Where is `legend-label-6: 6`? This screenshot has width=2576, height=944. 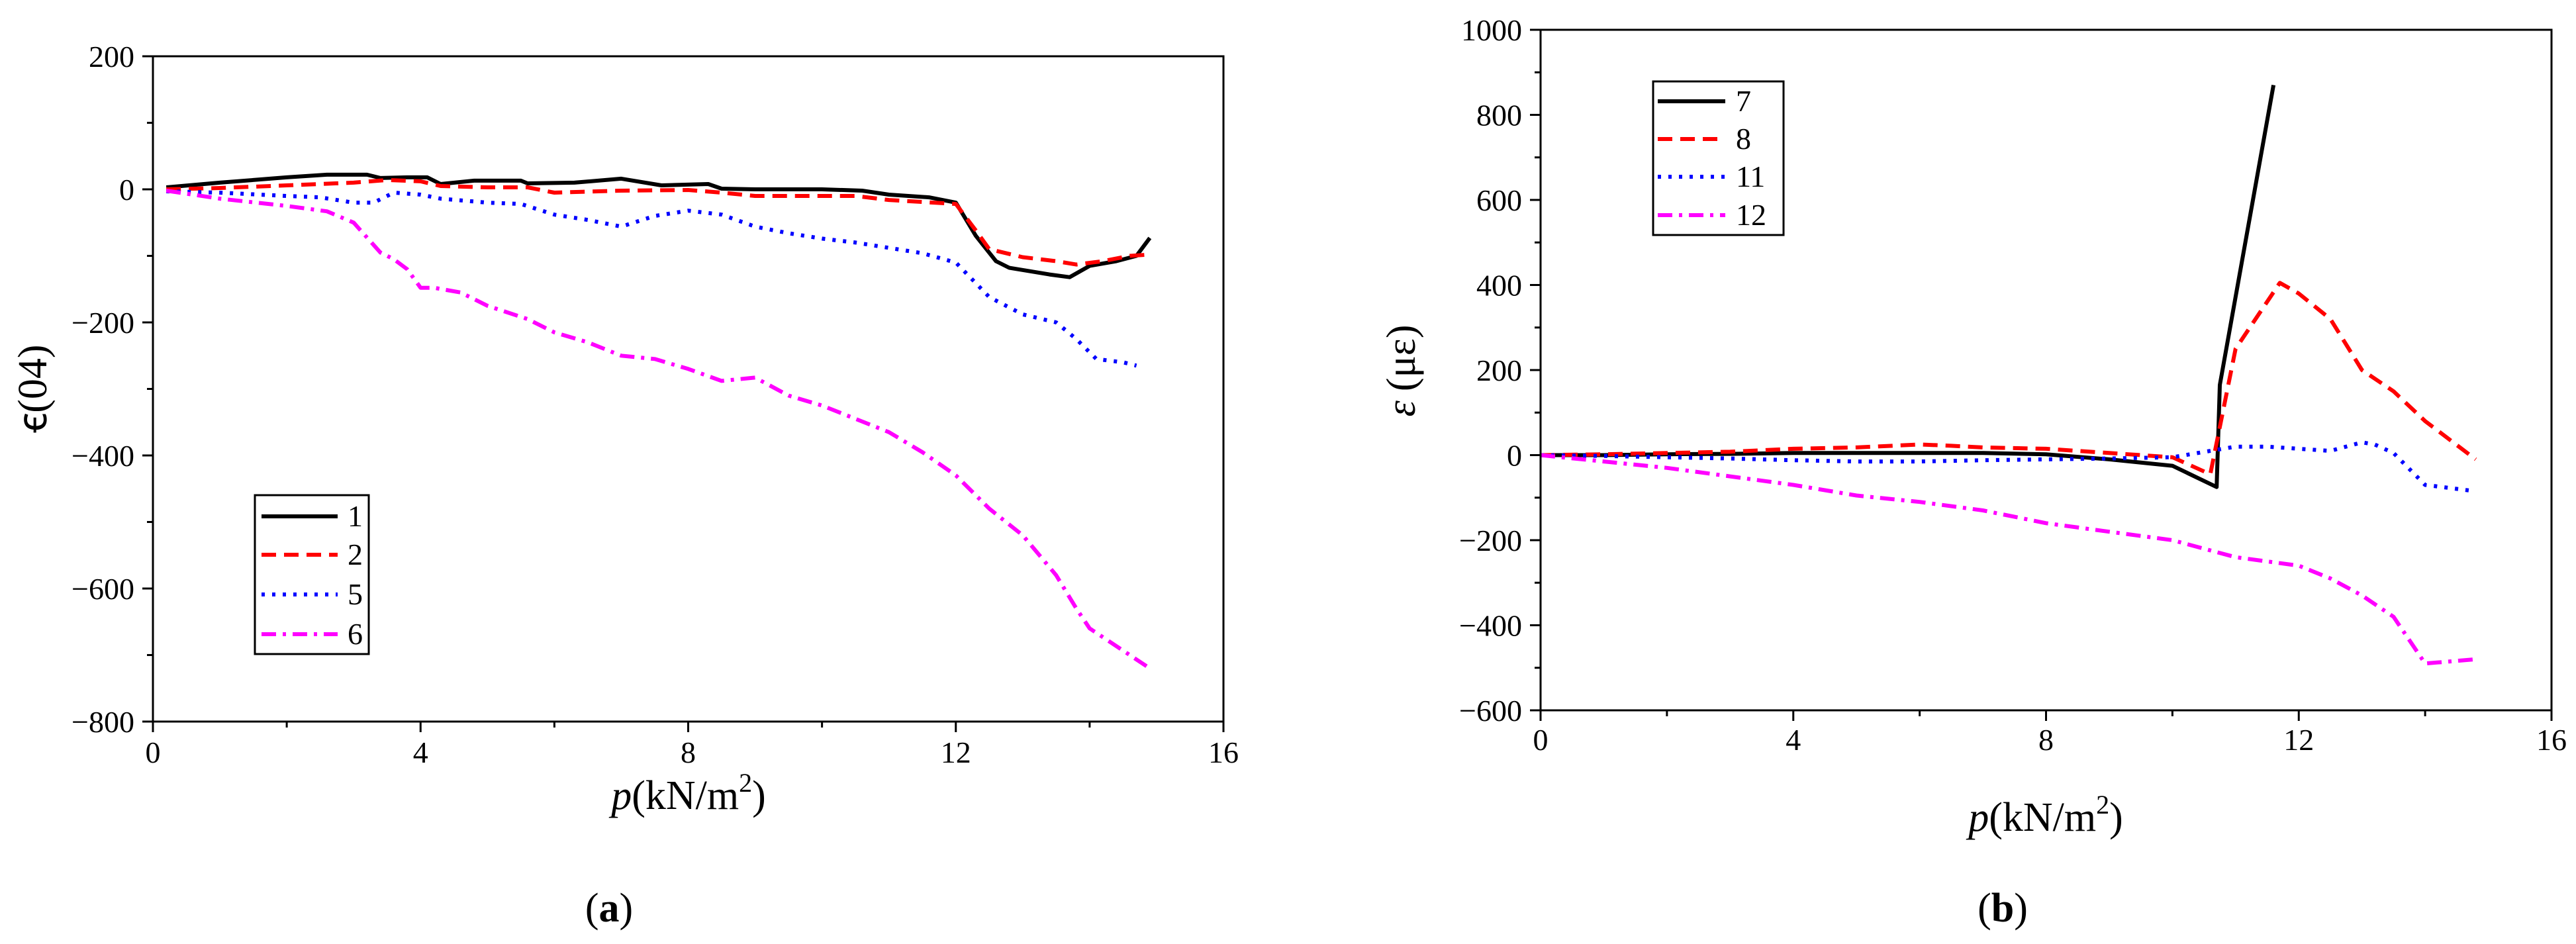 legend-label-6: 6 is located at coordinates (355, 634).